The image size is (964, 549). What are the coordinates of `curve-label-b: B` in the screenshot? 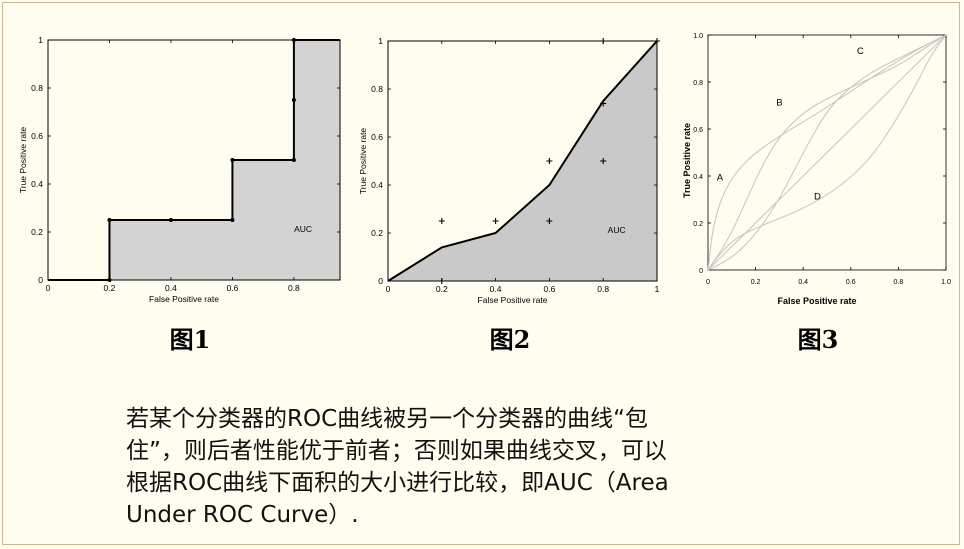 It's located at (779, 103).